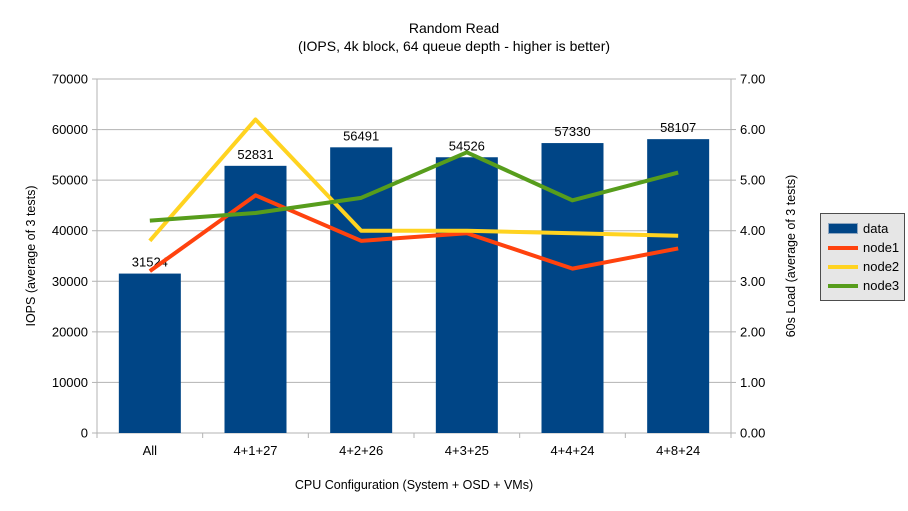 The height and width of the screenshot is (511, 908). I want to click on x-category-label: All, so click(150, 450).